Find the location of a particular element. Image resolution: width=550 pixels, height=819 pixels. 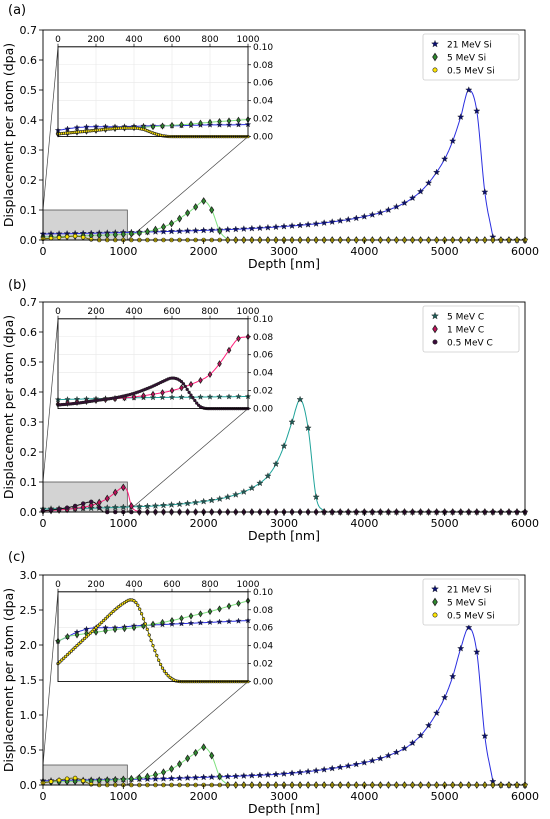

y-tick-label: 1.0 is located at coordinates (29, 715).